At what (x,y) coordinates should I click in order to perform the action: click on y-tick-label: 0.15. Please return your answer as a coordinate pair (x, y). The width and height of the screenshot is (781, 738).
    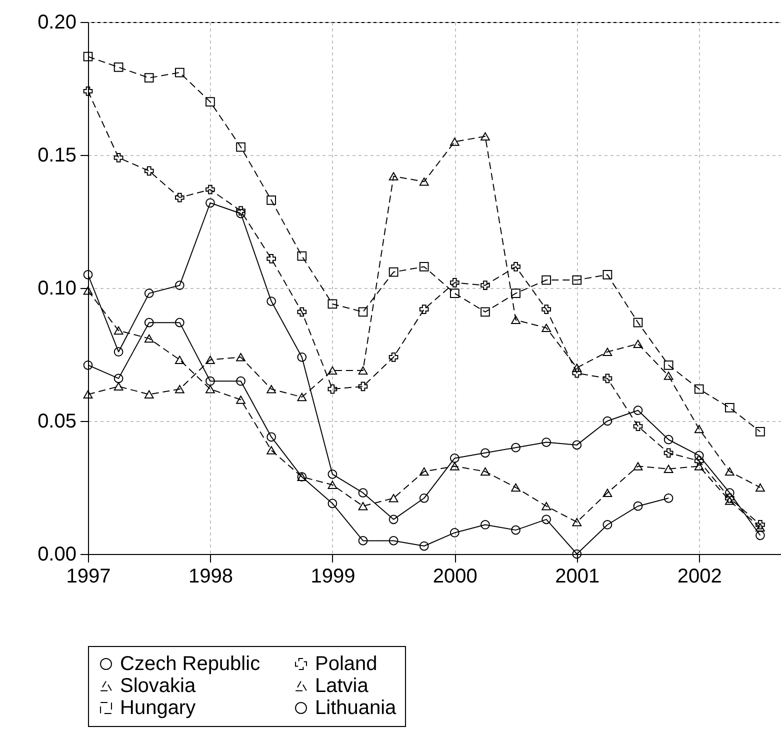
    Looking at the image, I should click on (57, 155).